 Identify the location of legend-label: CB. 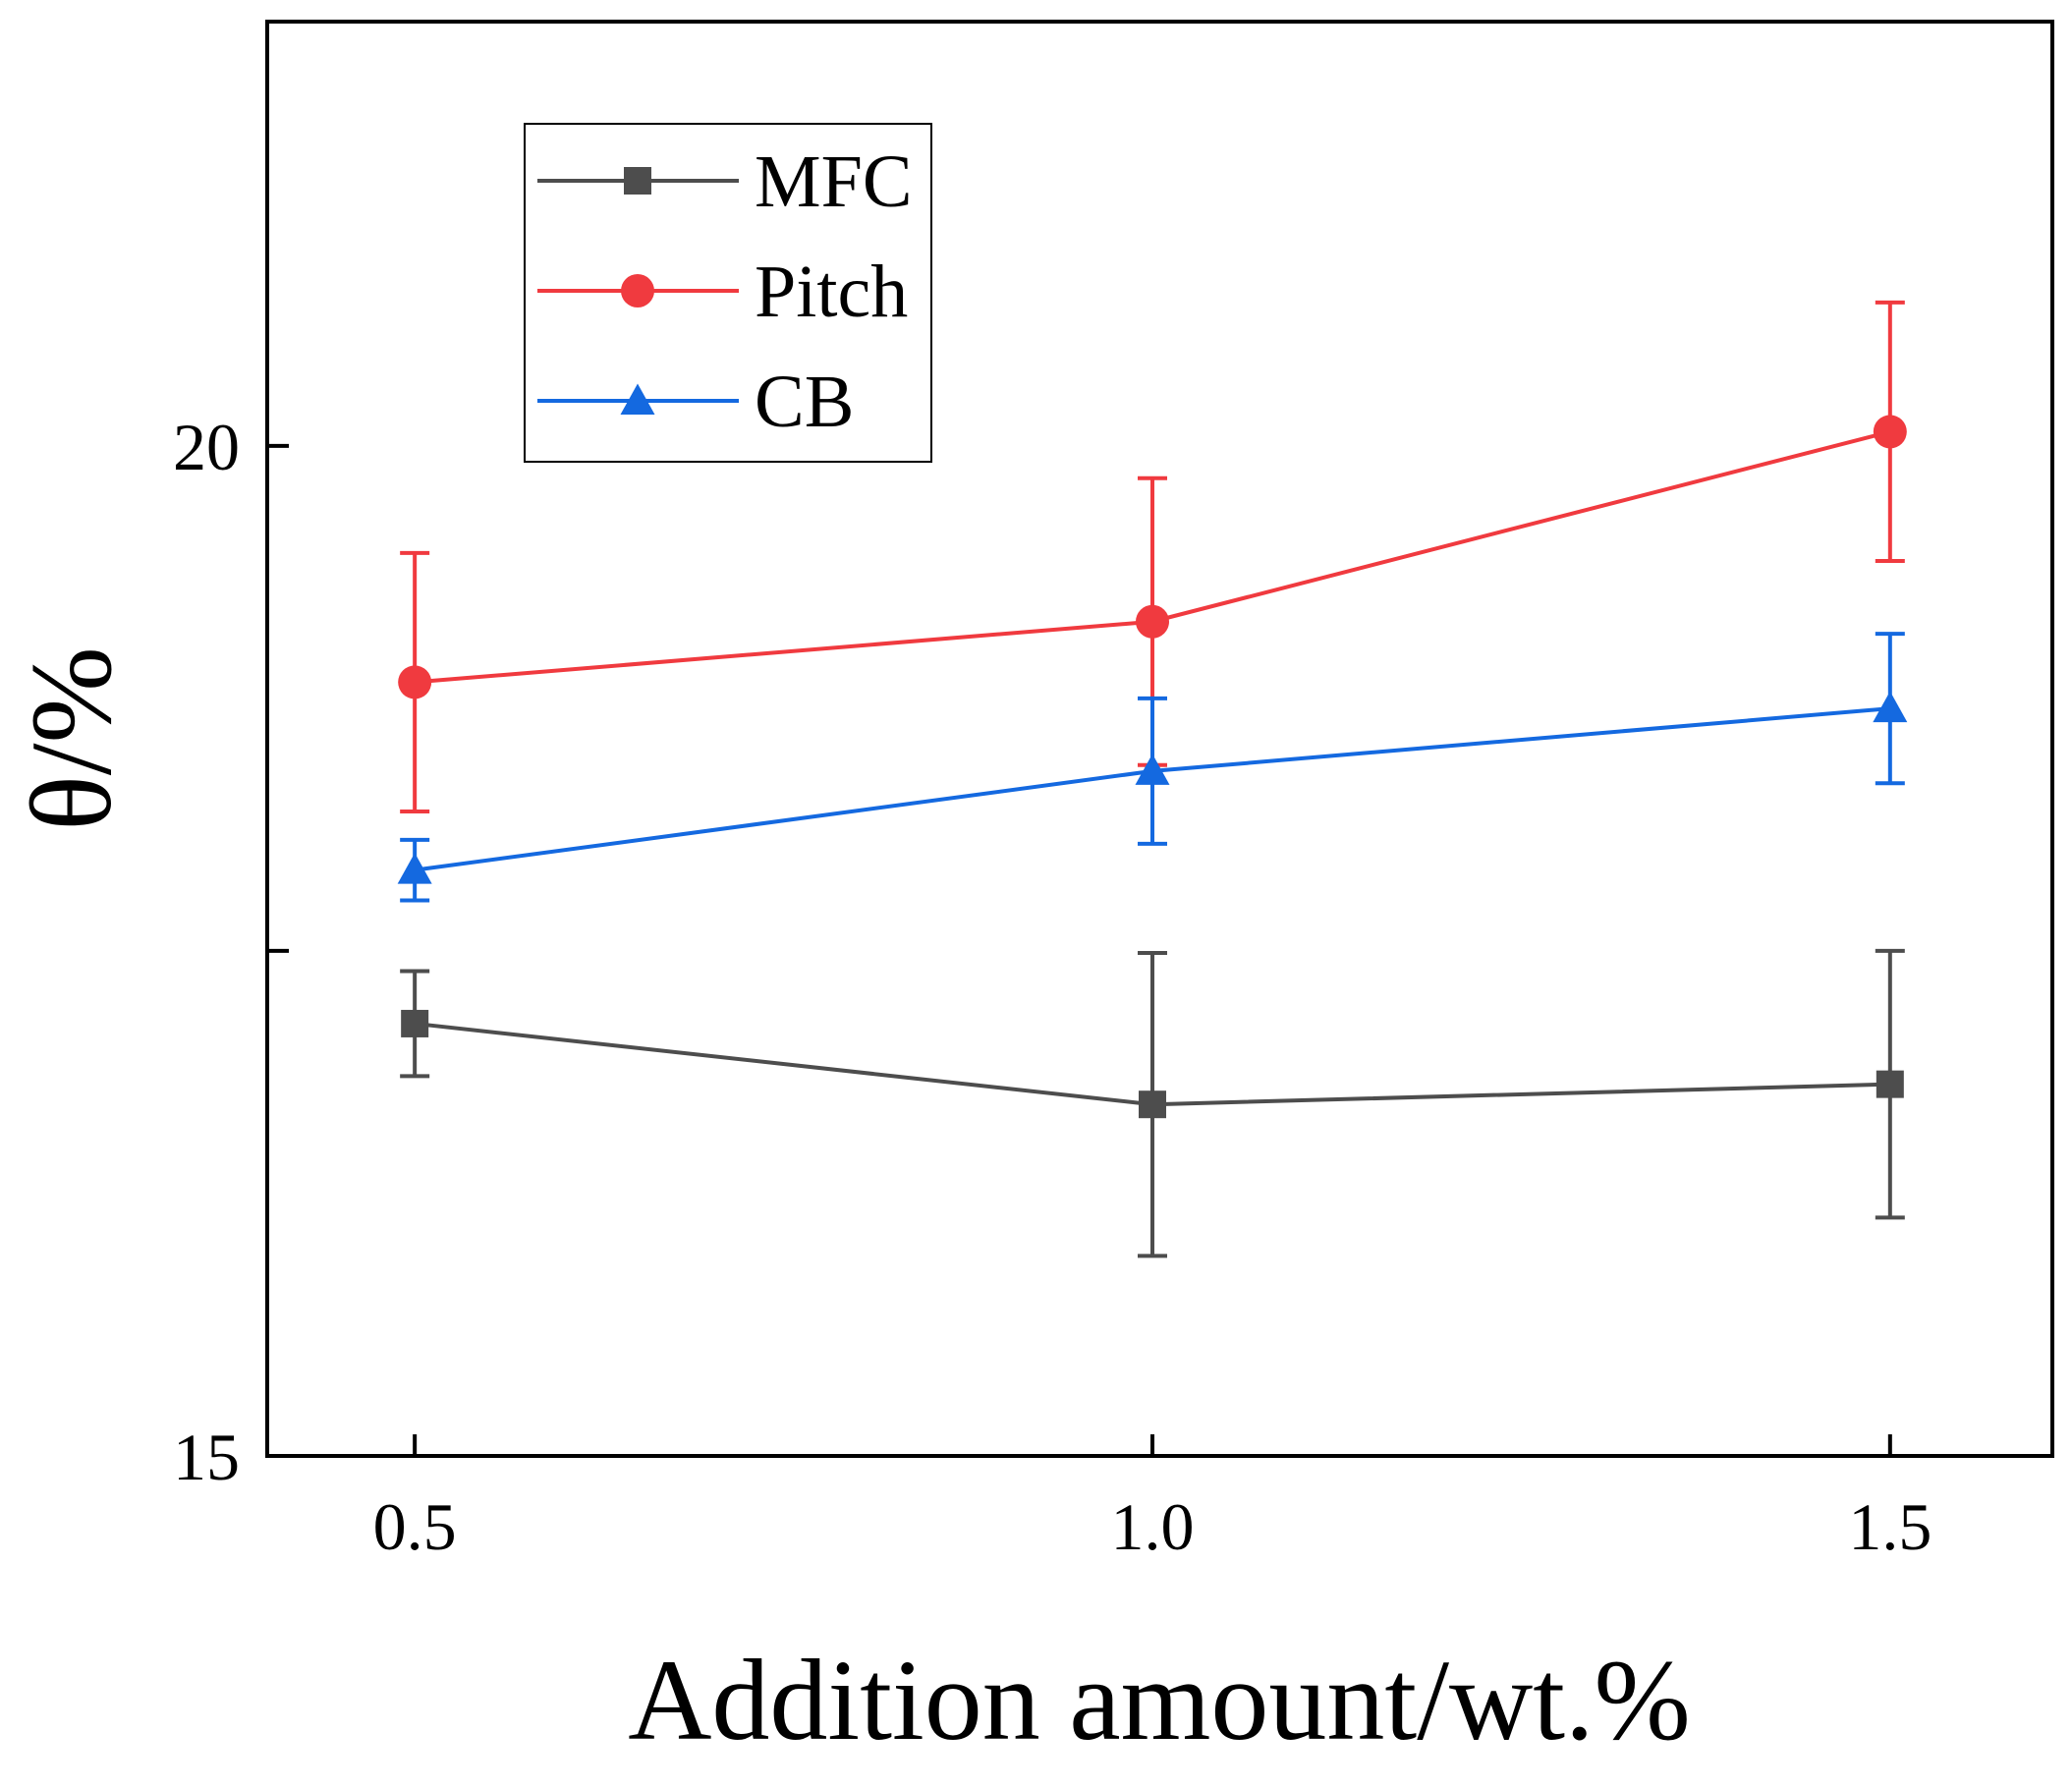
(804, 402).